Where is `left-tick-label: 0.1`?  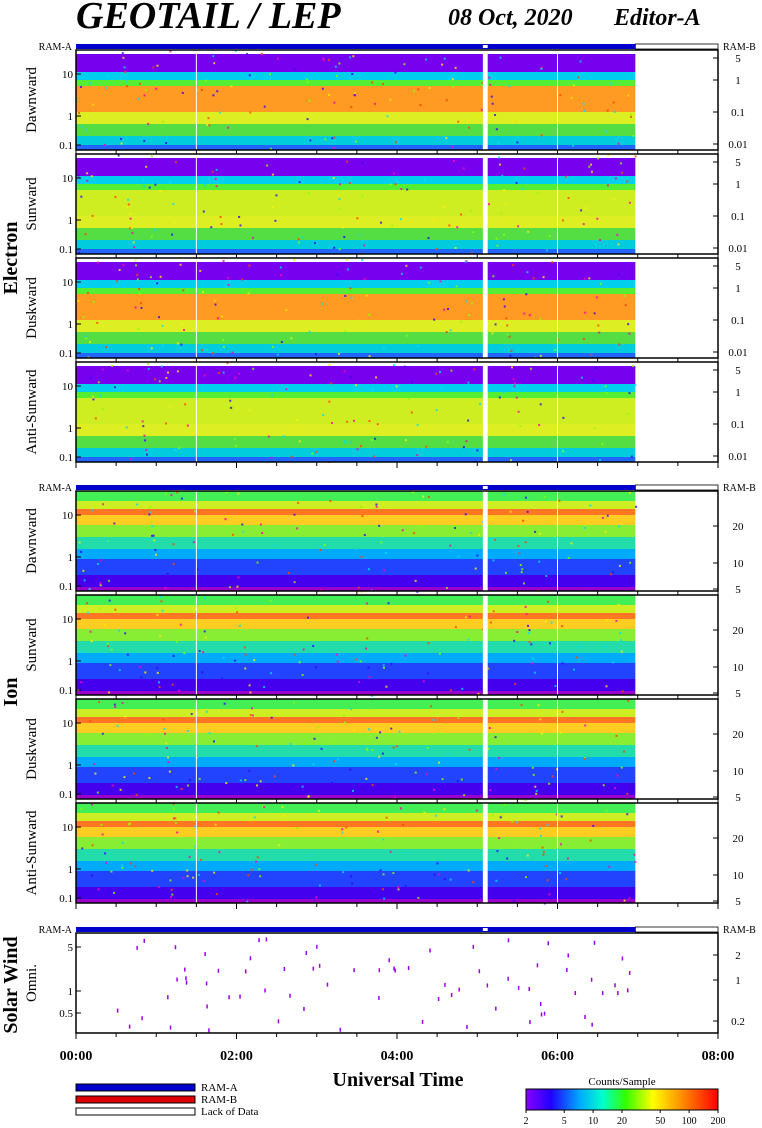
left-tick-label: 0.1 is located at coordinates (66, 354).